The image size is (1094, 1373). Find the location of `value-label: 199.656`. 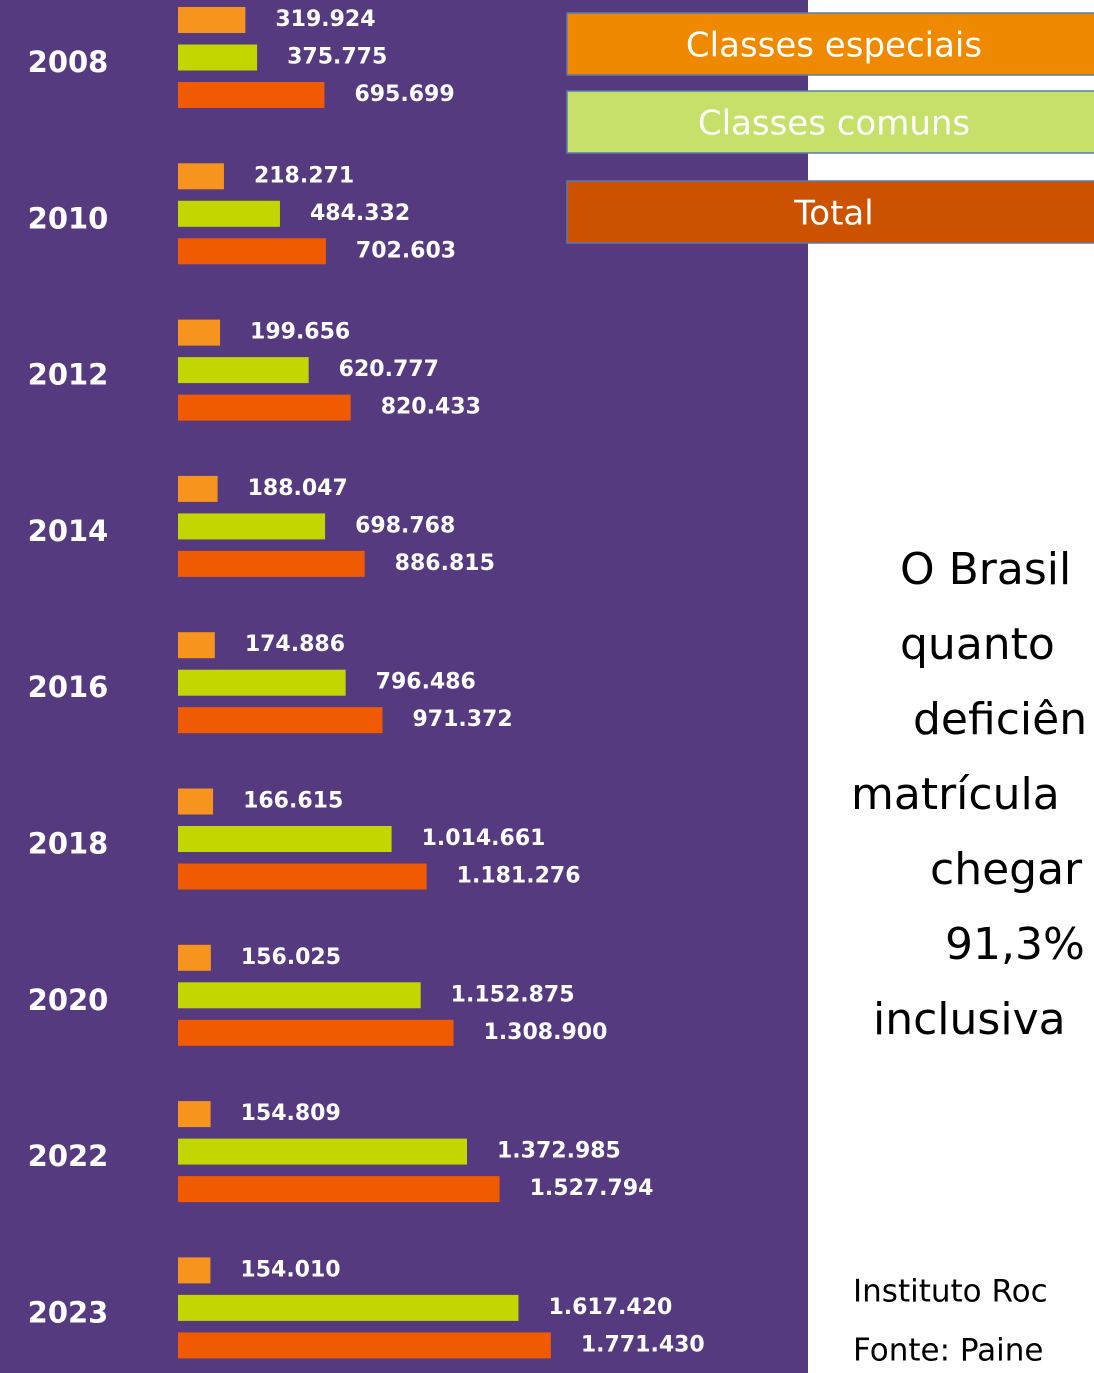

value-label: 199.656 is located at coordinates (300, 332).